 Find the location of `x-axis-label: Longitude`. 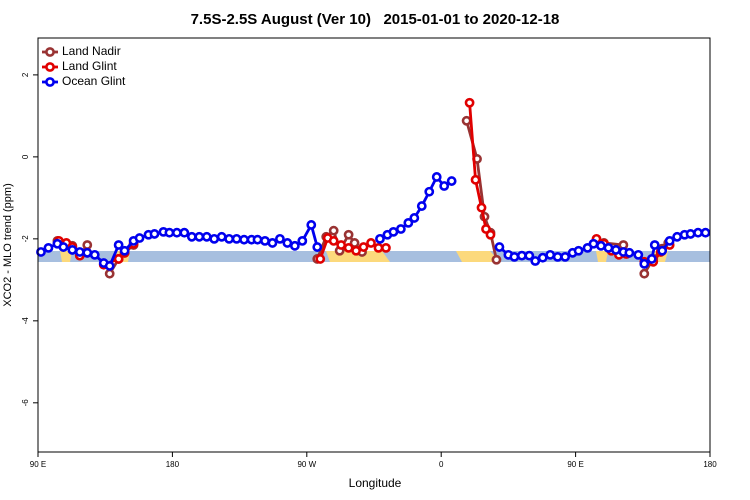

x-axis-label: Longitude is located at coordinates (375, 483).